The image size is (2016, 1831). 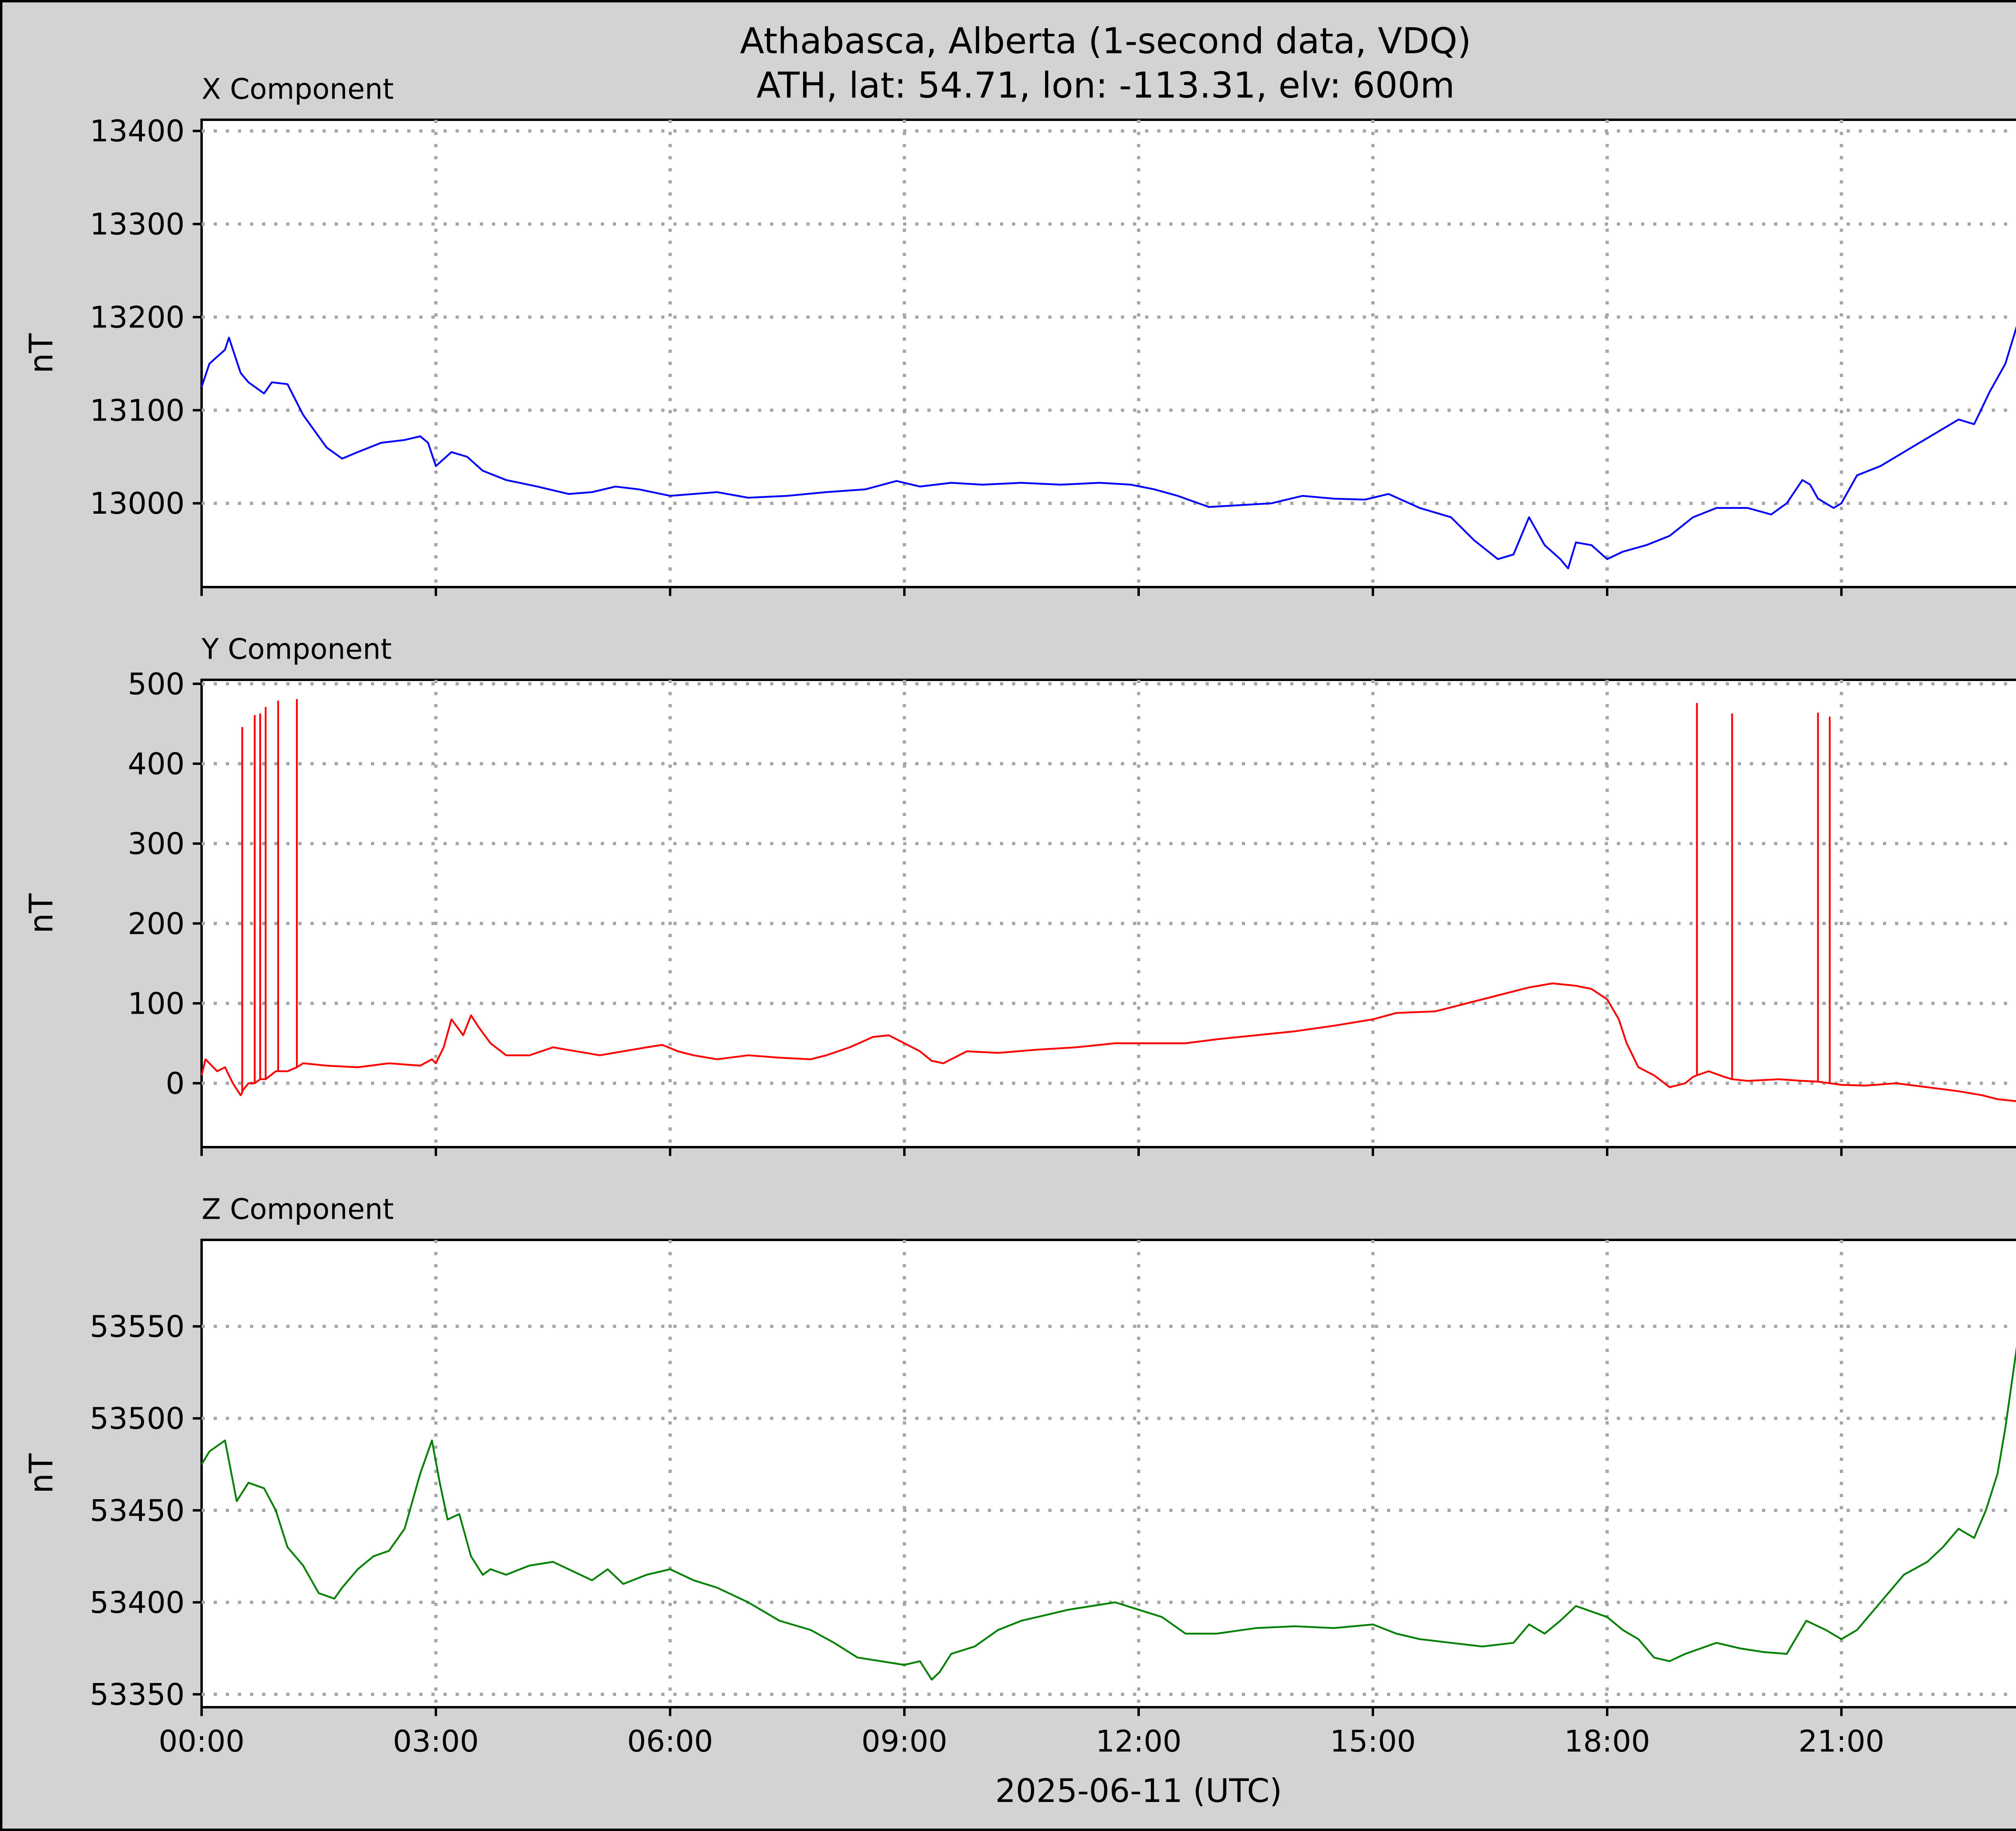 What do you see at coordinates (1138, 1741) in the screenshot?
I see `z-component-xtick-label-1200: 12:00` at bounding box center [1138, 1741].